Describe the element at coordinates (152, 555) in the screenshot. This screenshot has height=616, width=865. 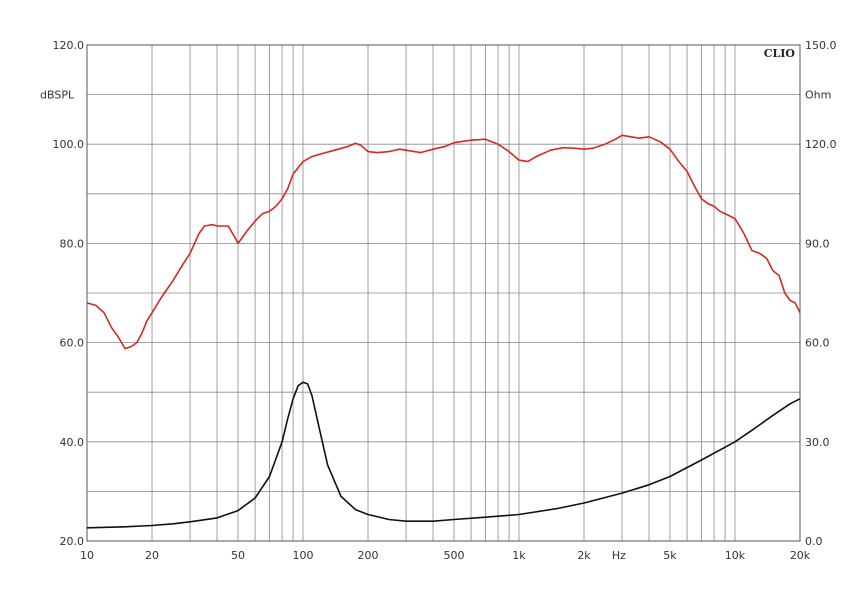
I see `x-tick-label: 20` at that location.